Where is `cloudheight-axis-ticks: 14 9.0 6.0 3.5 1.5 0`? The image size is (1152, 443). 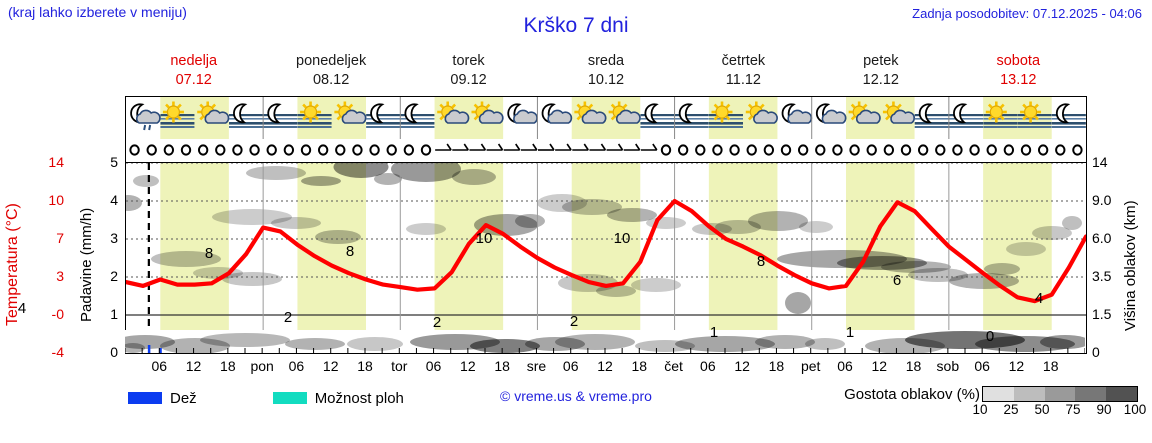
cloudheight-axis-ticks: 14 9.0 6.0 3.5 1.5 0 is located at coordinates (1110, 267).